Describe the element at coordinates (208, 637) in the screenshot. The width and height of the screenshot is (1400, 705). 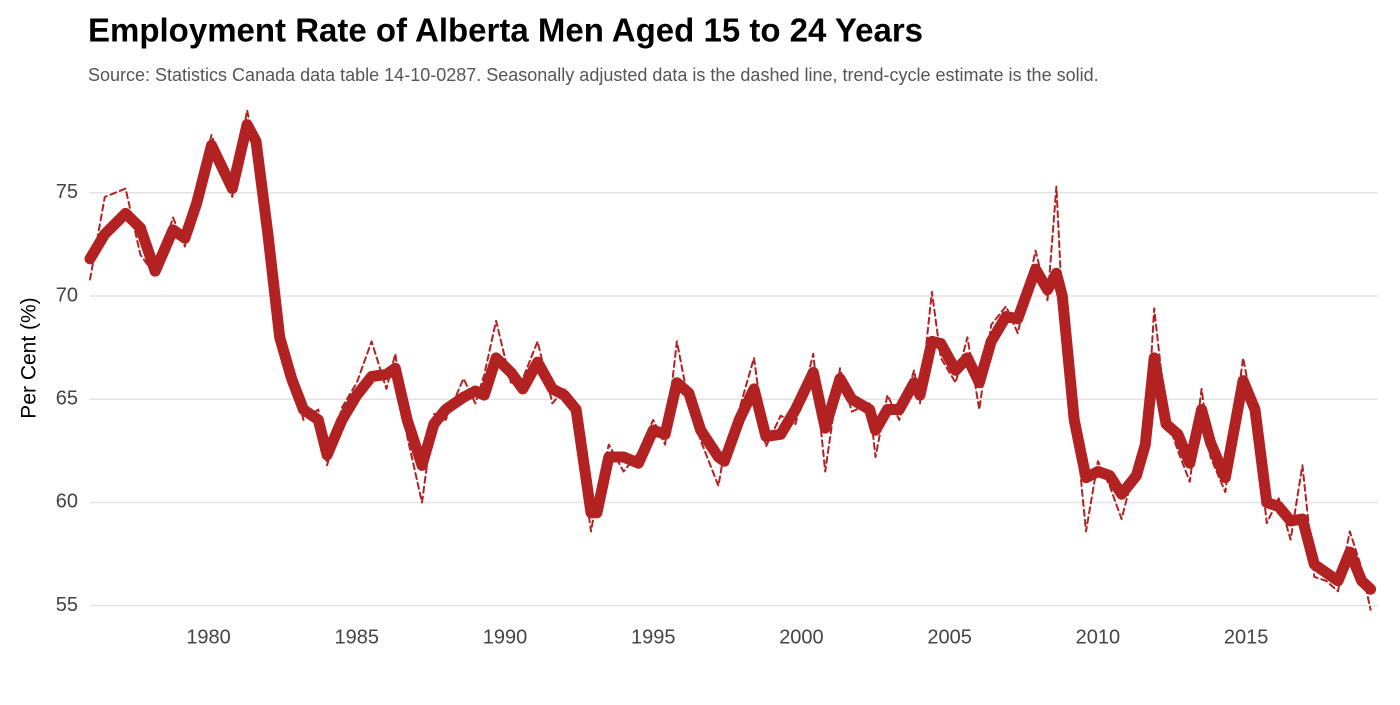
I see `x-tick-label: 1980` at that location.